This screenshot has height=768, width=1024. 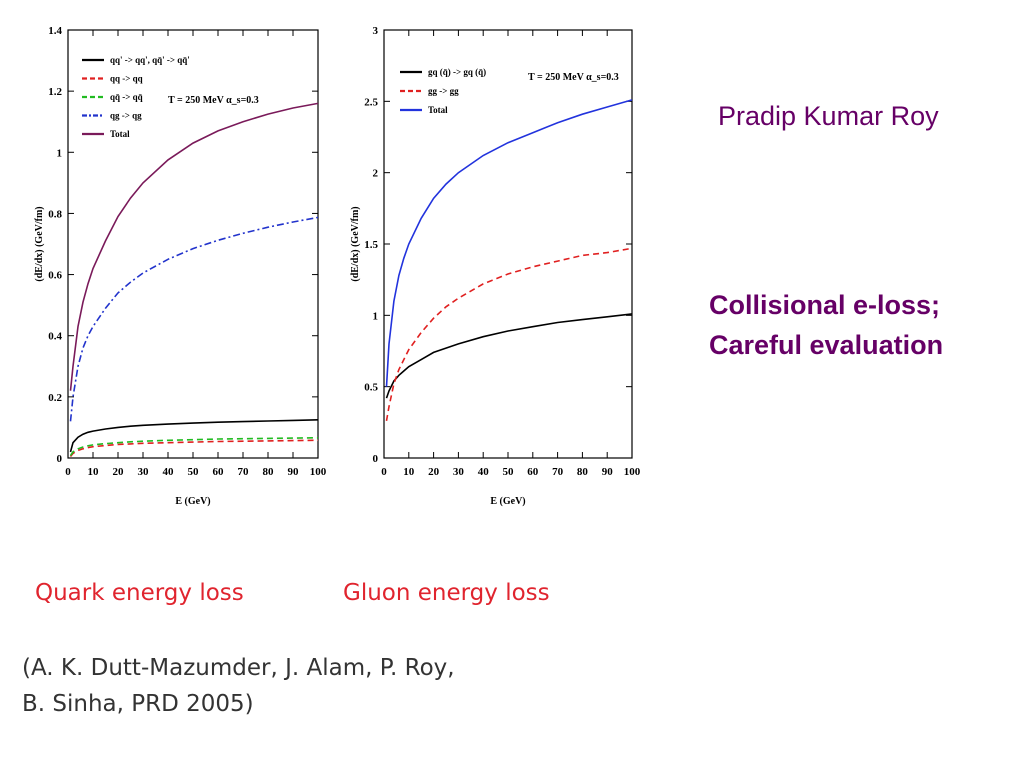 I want to click on plot-frame, so click(x=508, y=244).